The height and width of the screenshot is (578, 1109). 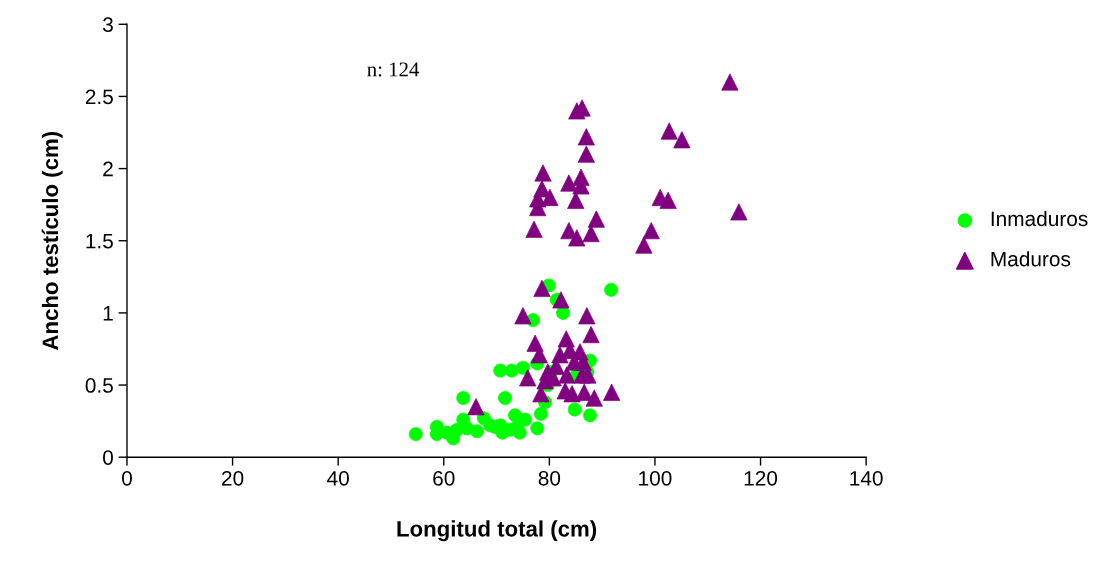 I want to click on y-tick-label: 2, so click(x=108, y=169).